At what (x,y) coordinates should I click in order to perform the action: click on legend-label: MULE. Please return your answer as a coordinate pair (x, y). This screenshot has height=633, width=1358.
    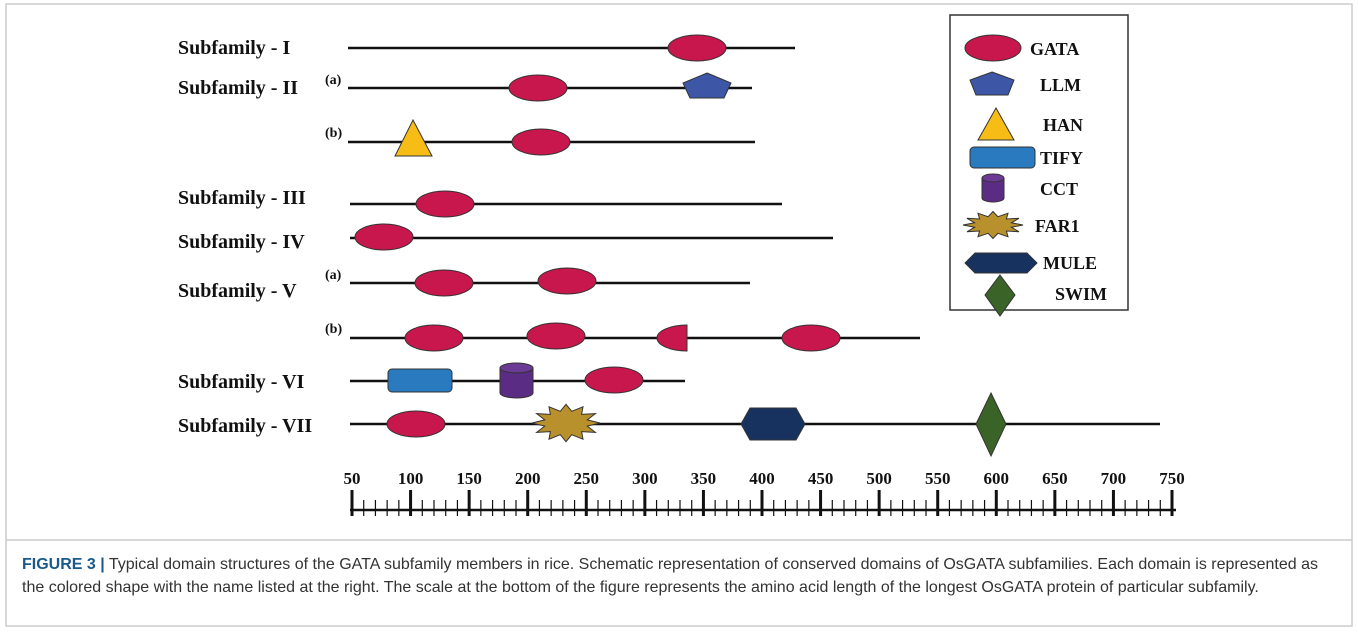
    Looking at the image, I should click on (1070, 263).